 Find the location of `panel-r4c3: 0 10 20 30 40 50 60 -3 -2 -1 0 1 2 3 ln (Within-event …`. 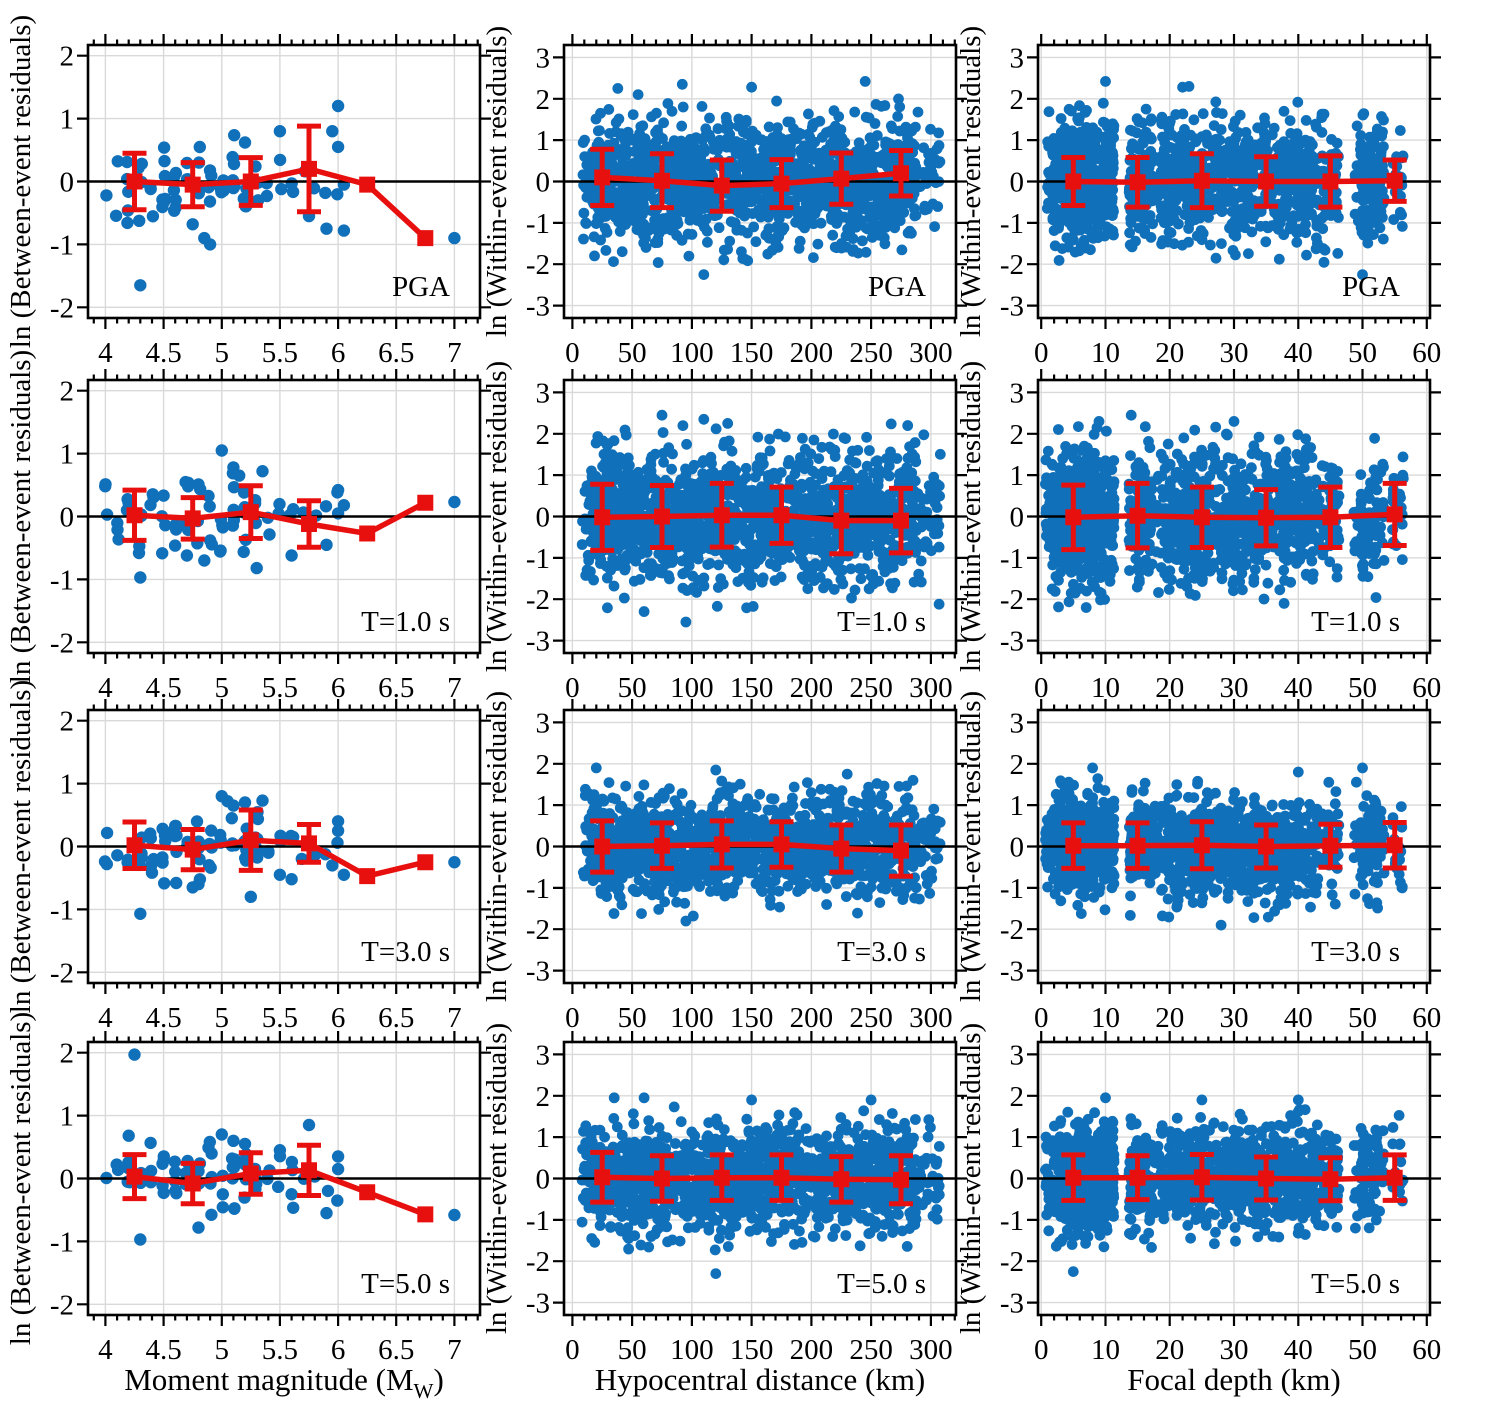

panel-r4c3: 0 10 20 30 40 50 60 -3 -2 -1 0 1 2 3 ln (Within-event … is located at coordinates (1198, 1210).